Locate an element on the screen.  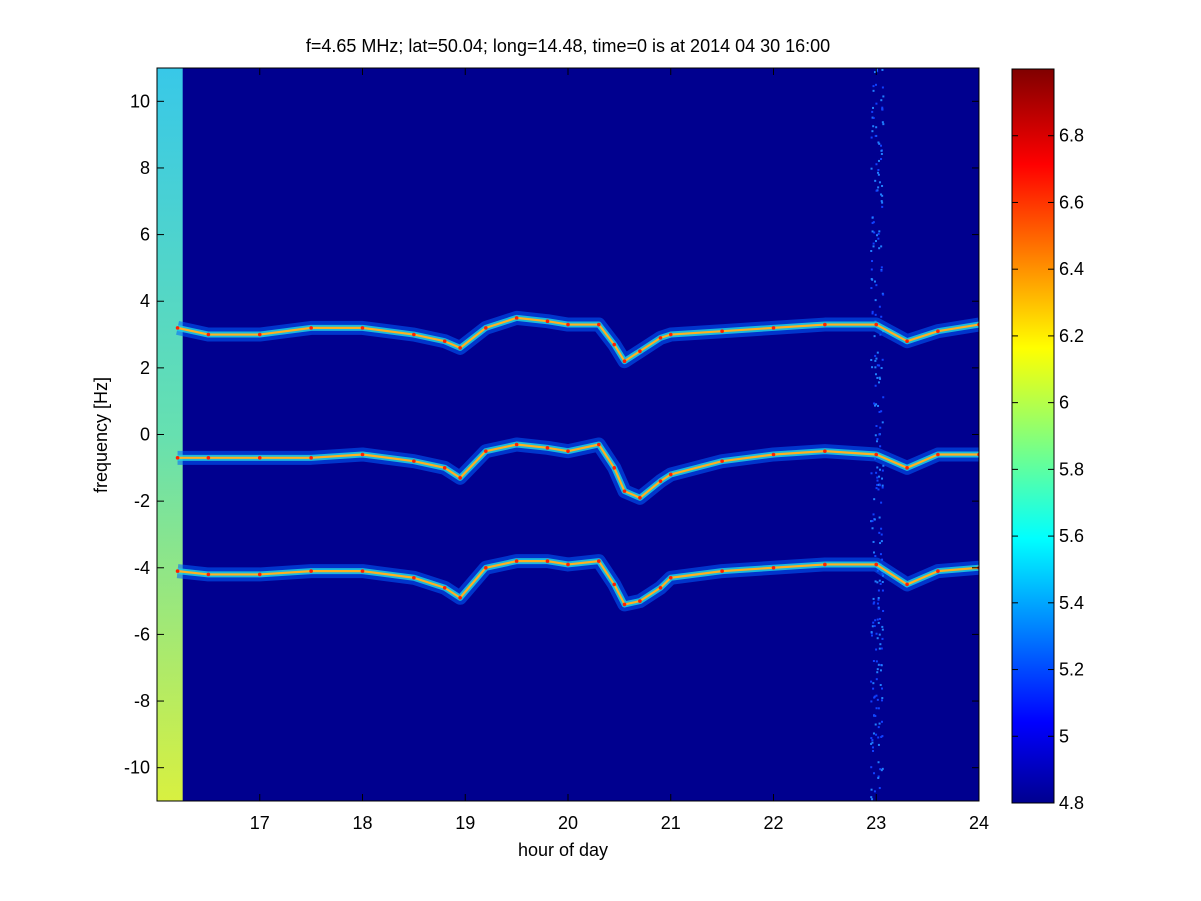
colorbar-tick-label: 6.4 is located at coordinates (1071, 269).